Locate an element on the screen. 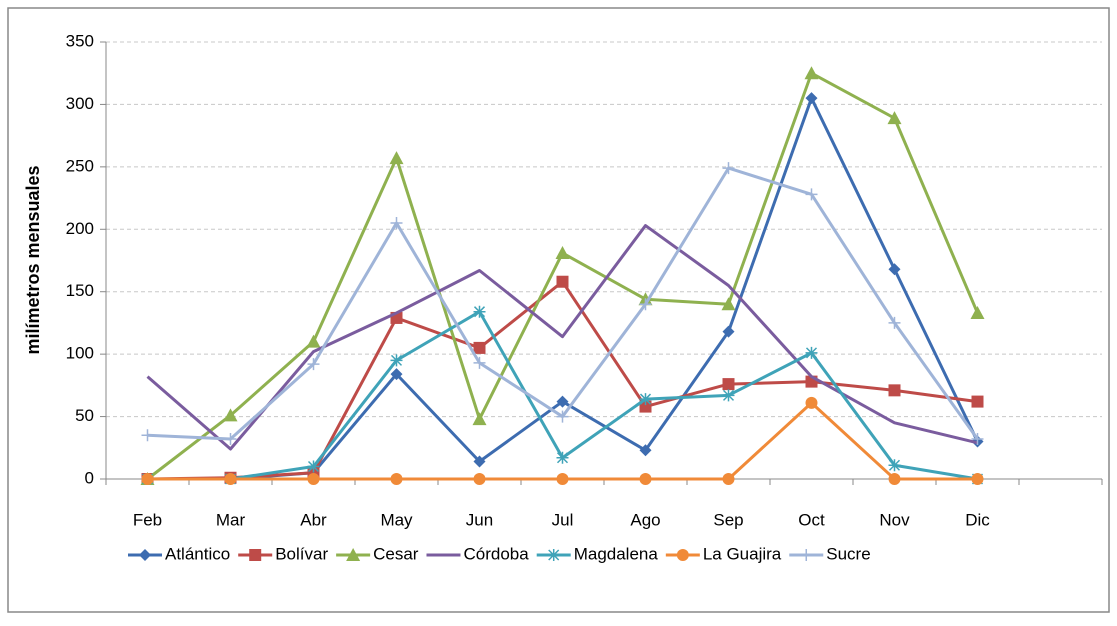  x-tick-label: Oct is located at coordinates (811, 519).